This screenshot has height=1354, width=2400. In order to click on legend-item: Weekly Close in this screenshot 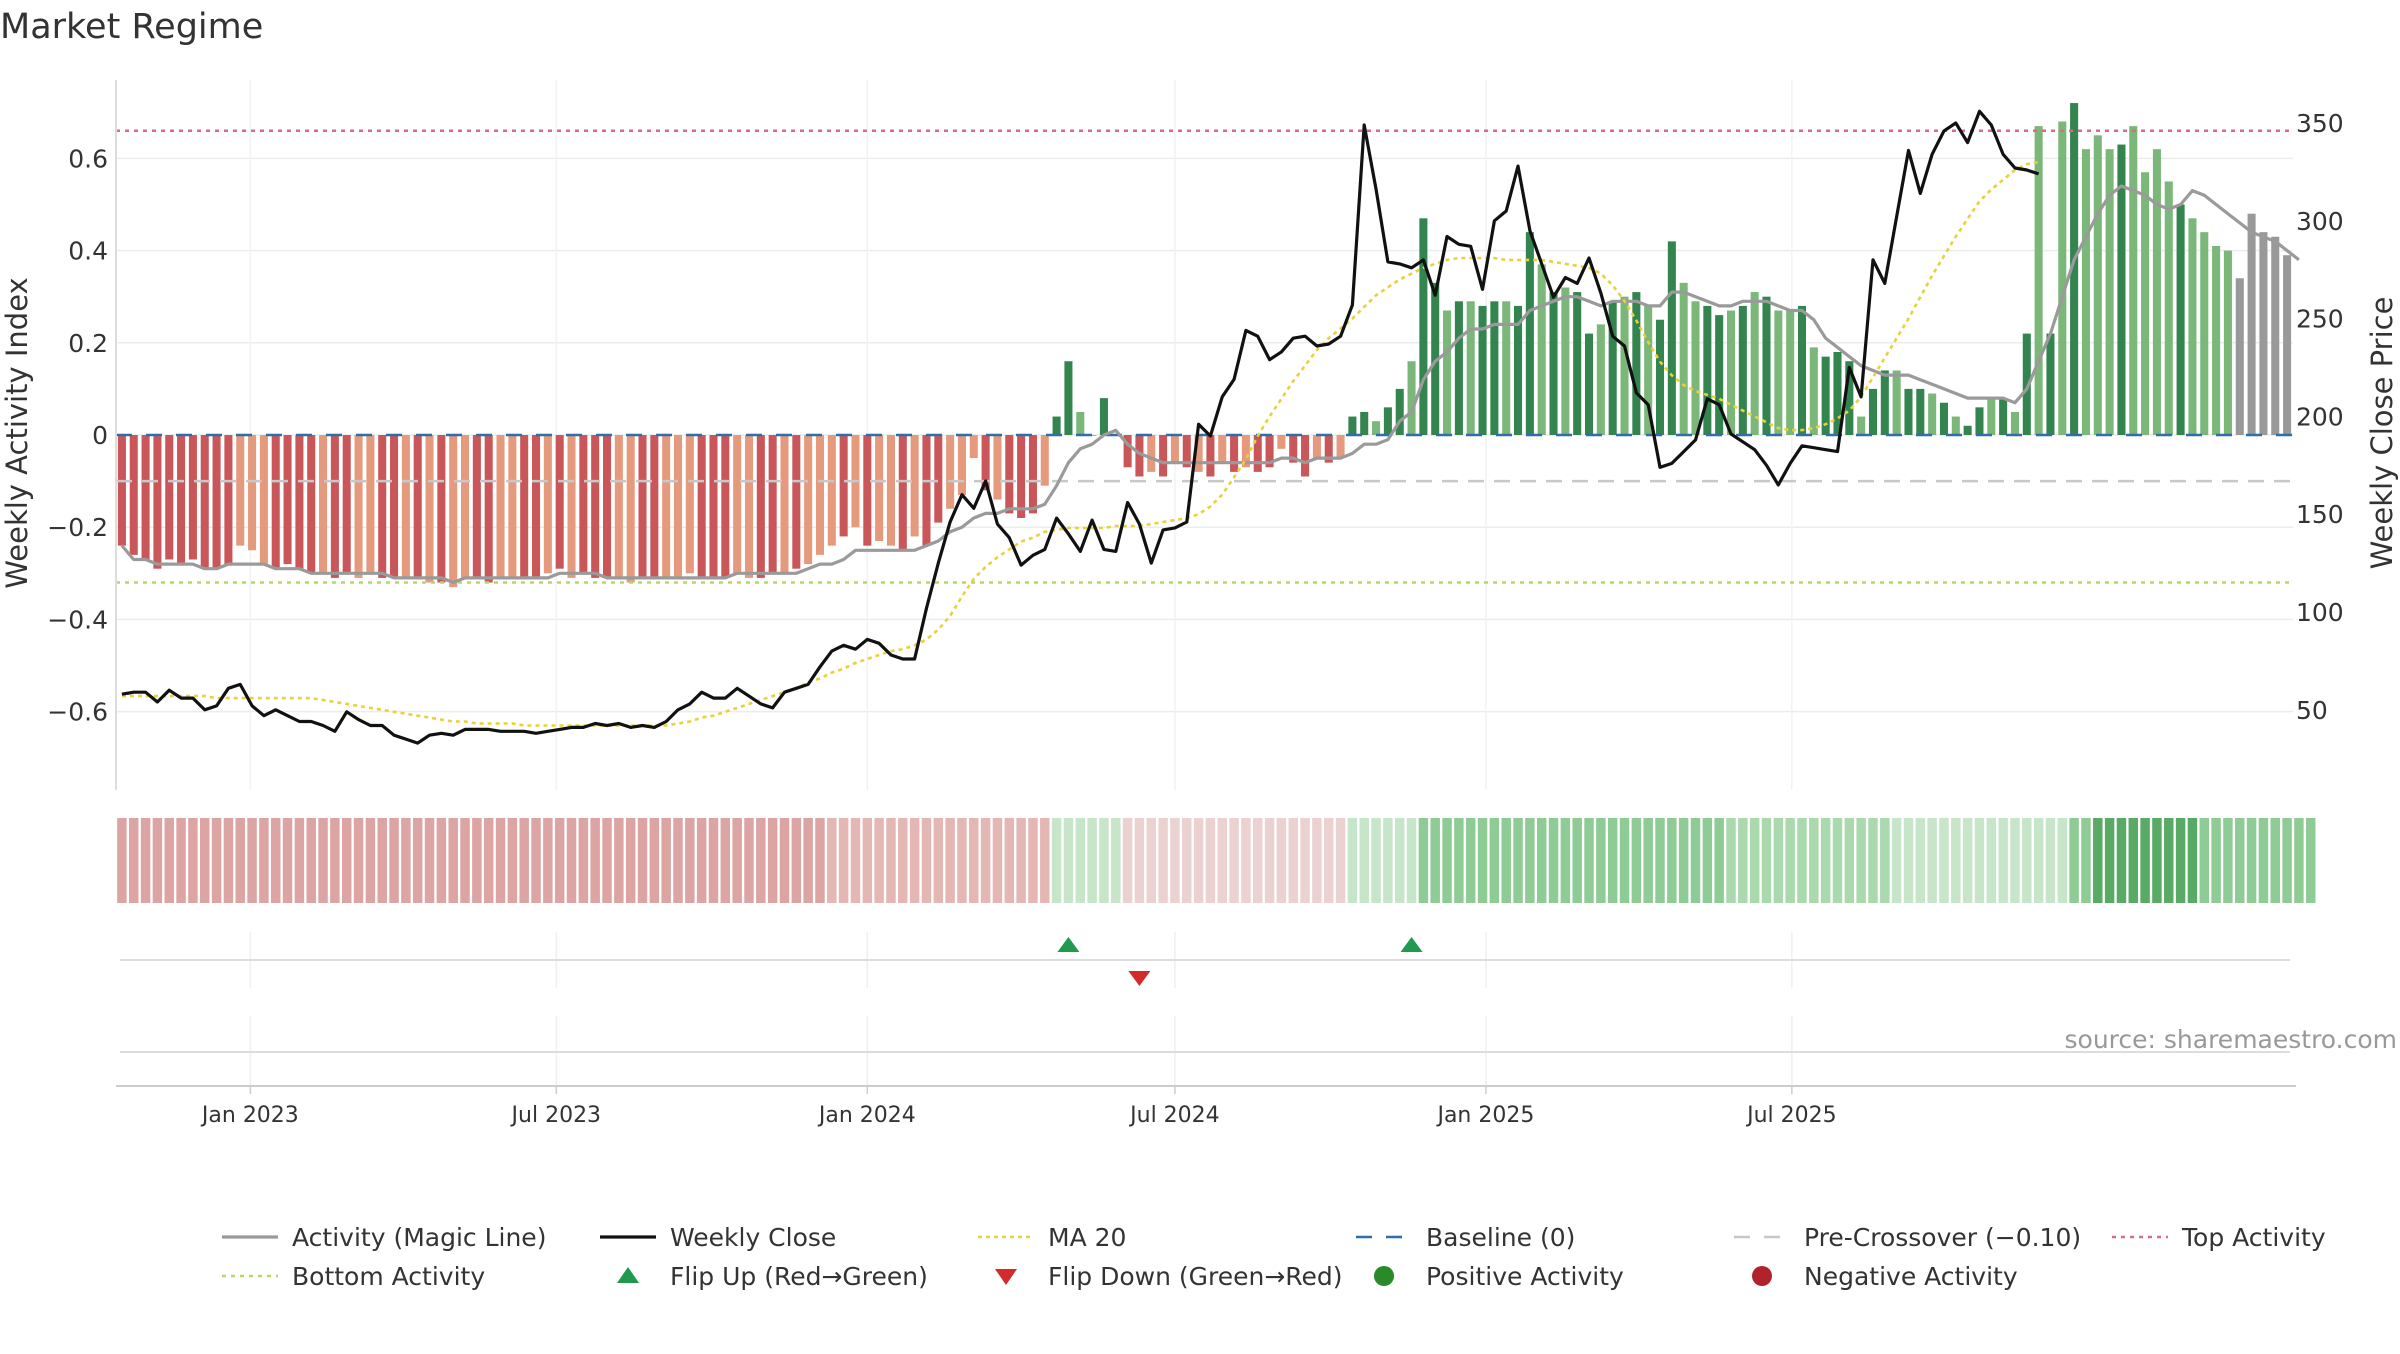, I will do `click(718, 1237)`.